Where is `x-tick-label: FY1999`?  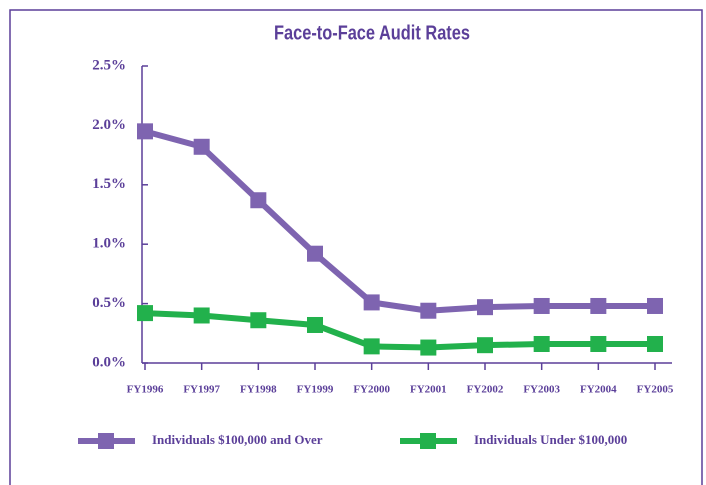
x-tick-label: FY1999 is located at coordinates (315, 390).